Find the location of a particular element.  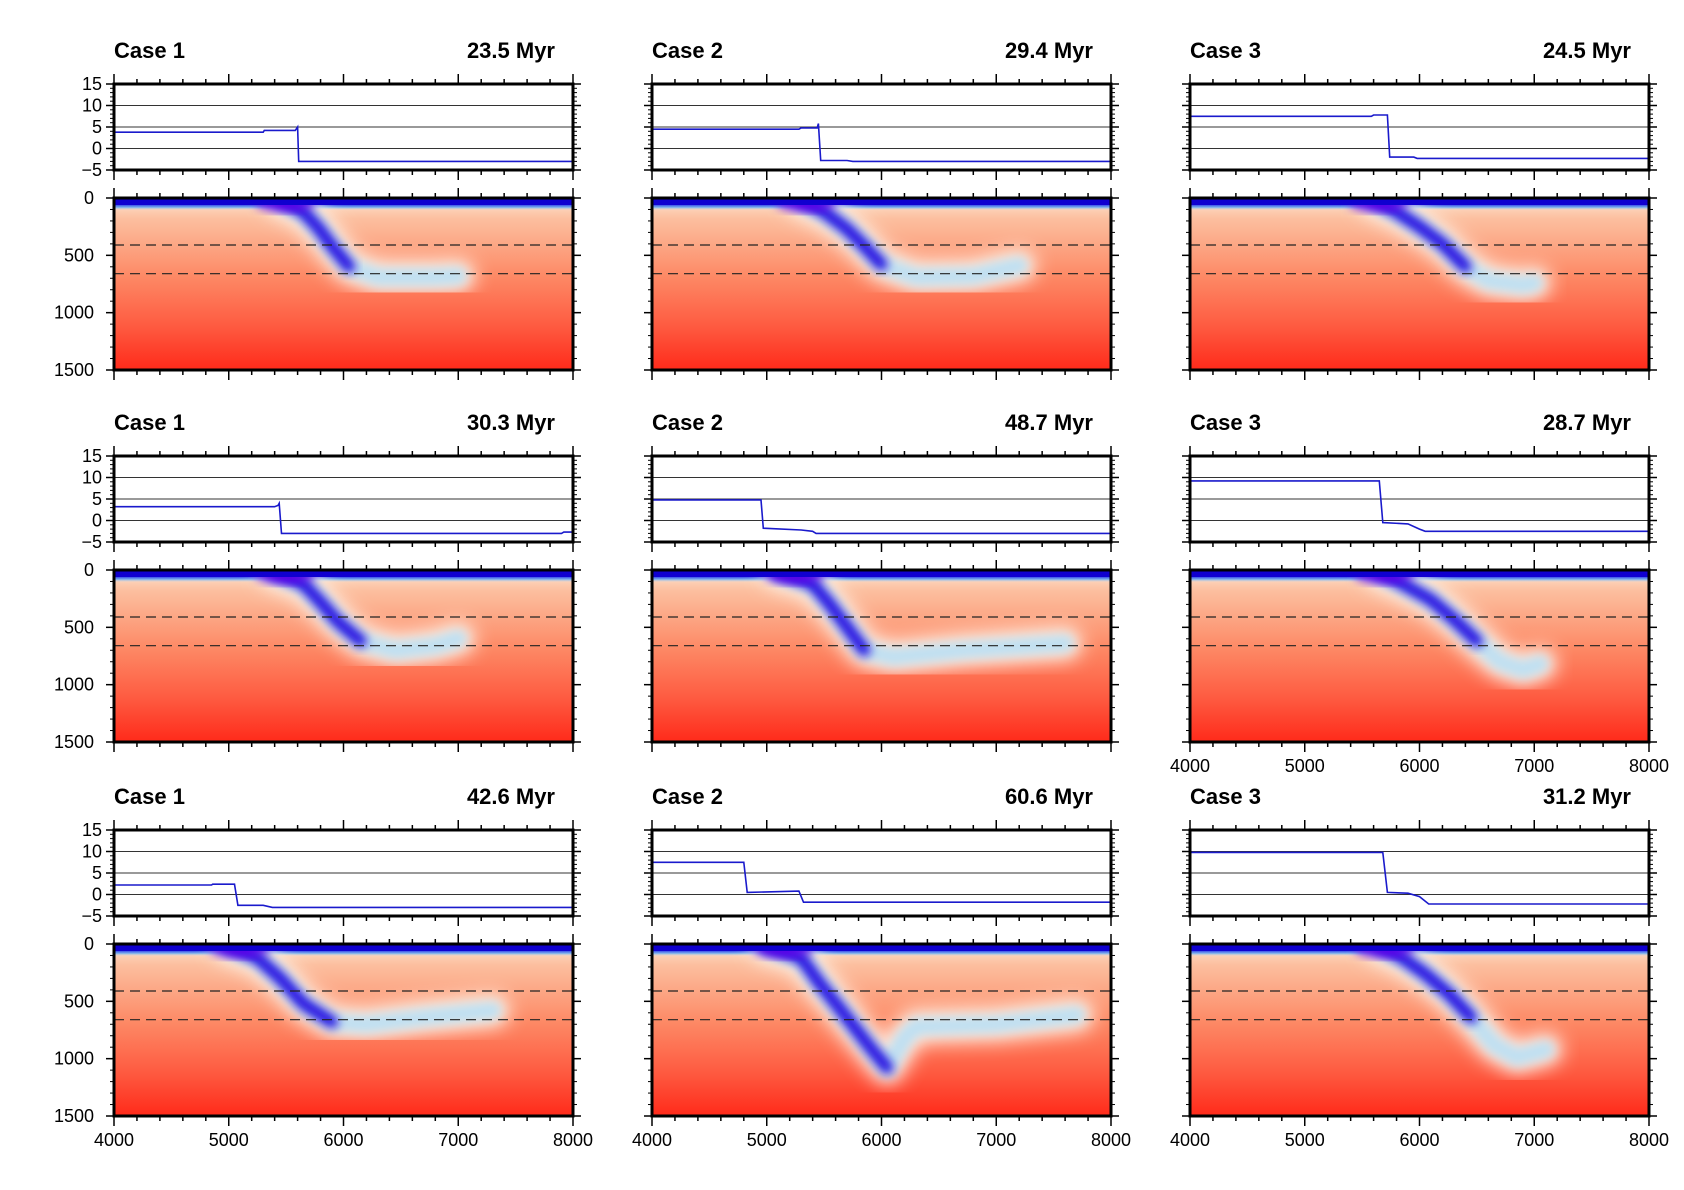

panel-6: Case 3 28.7 Myr 4000 5000 6000 7000 8000 is located at coordinates (1419, 593).